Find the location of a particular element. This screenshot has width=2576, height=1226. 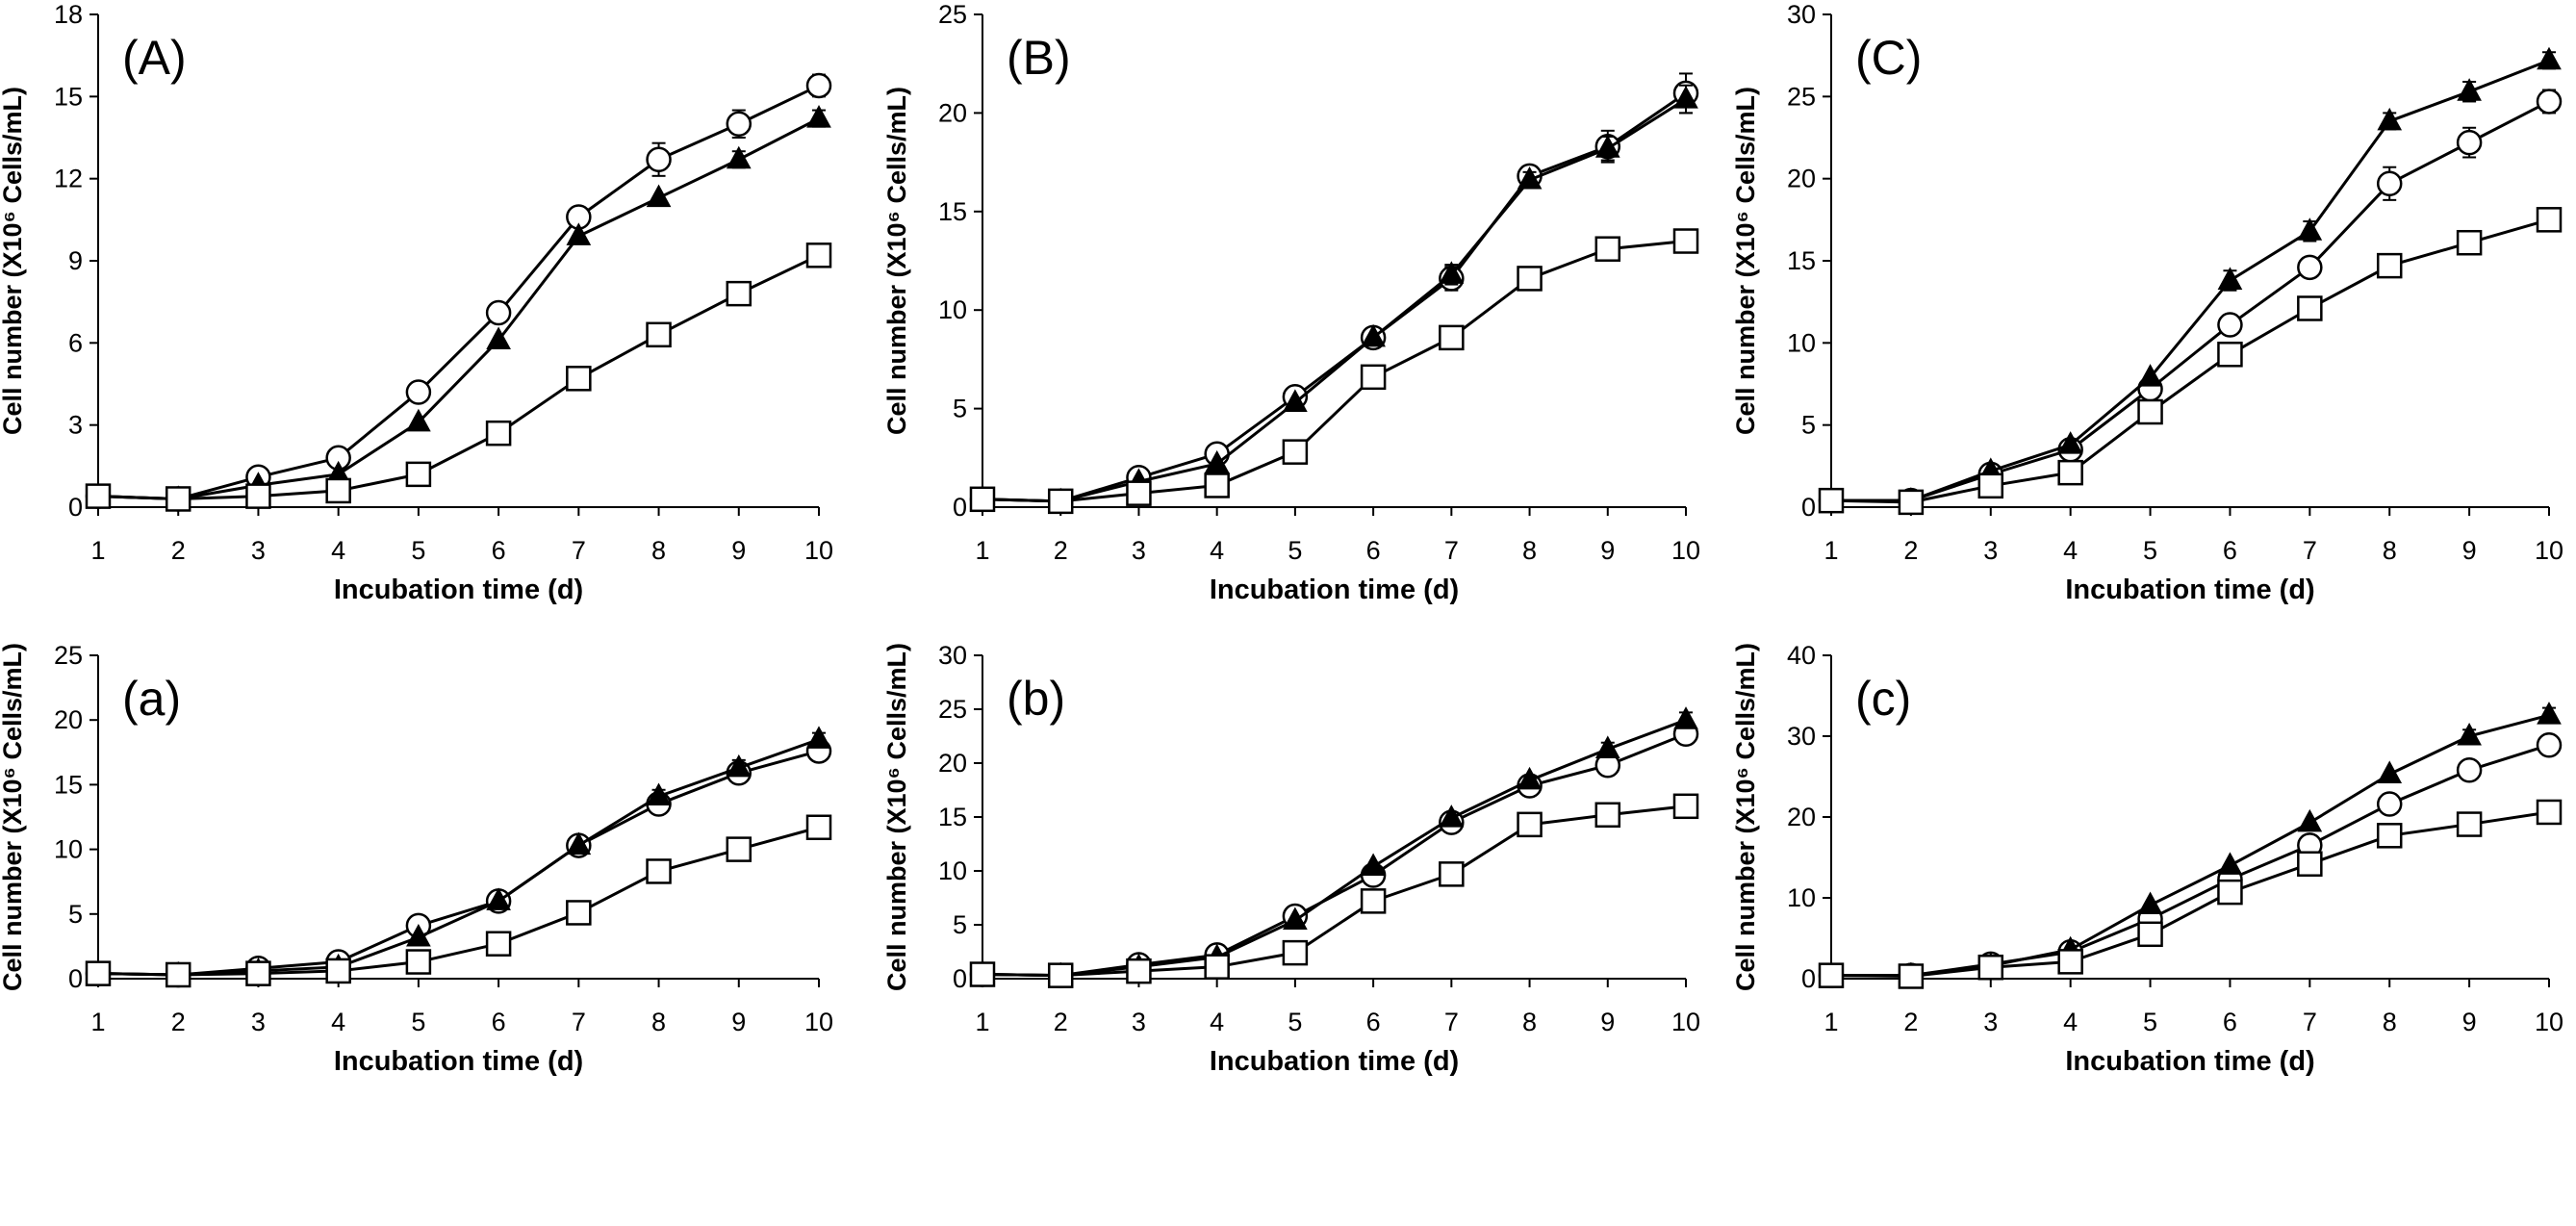

y-tick-label: 40 is located at coordinates (1801, 655).